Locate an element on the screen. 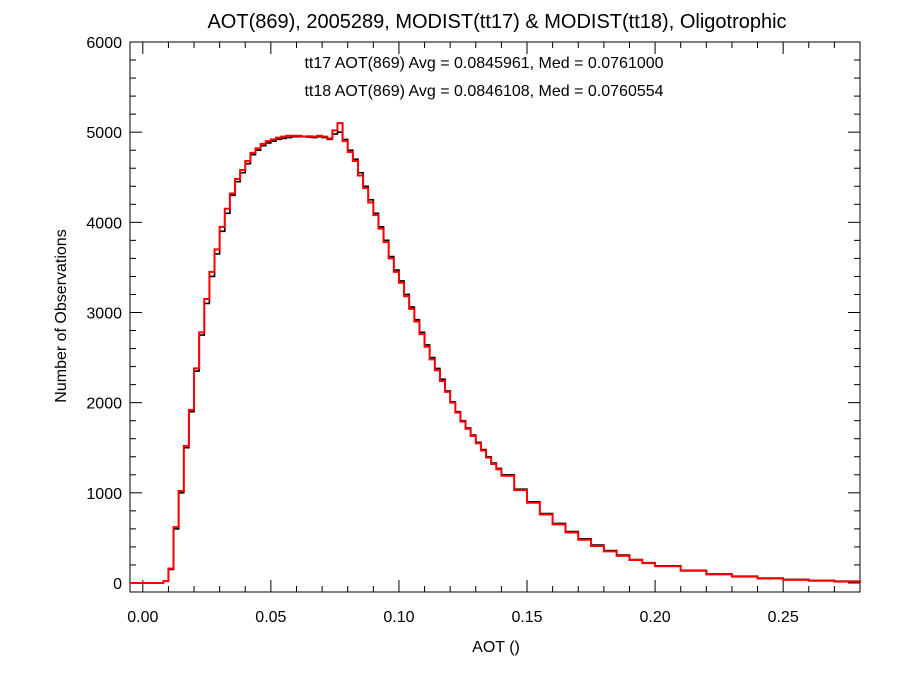 This screenshot has width=900, height=675. y-tick-label: 4000 is located at coordinates (104, 223).